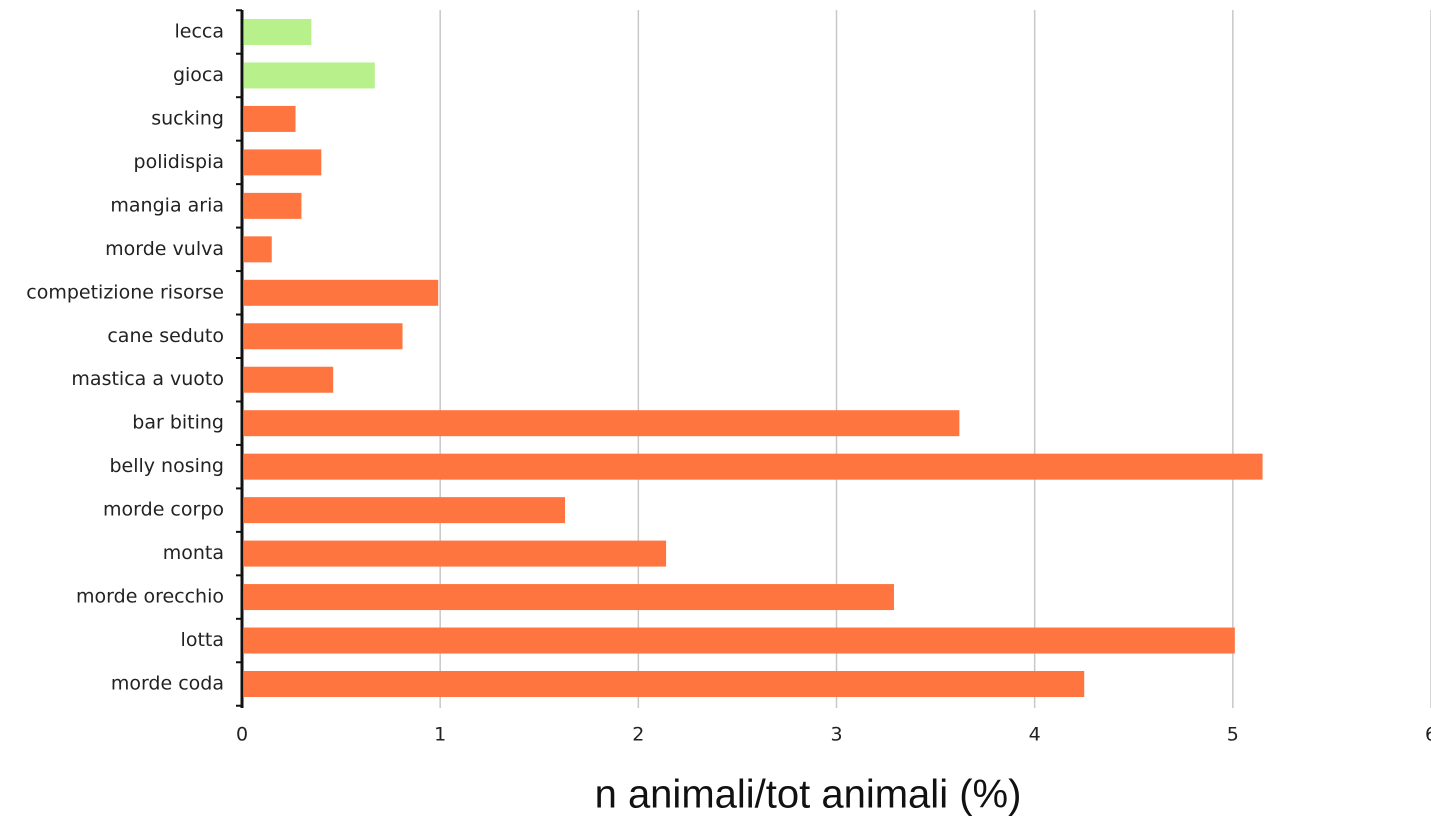 The image size is (1431, 821). Describe the element at coordinates (193, 553) in the screenshot. I see `y-tick-label: monta` at that location.